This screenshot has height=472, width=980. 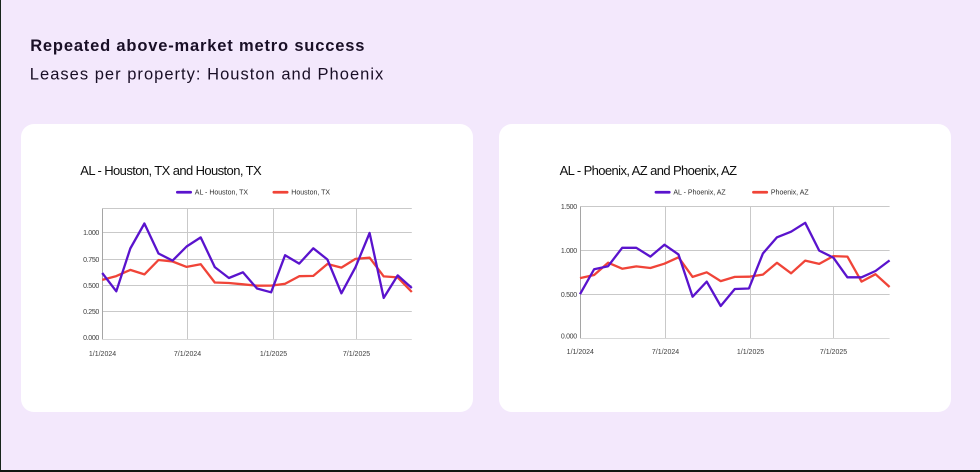 What do you see at coordinates (171, 170) in the screenshot?
I see `svg-text:AL - Houston, TX and Houston,: AL - Houston, TX and Houston, TX` at bounding box center [171, 170].